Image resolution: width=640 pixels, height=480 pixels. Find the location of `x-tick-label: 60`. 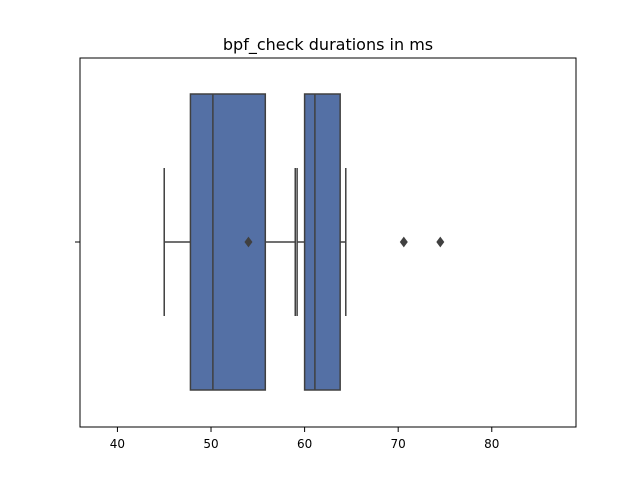

x-tick-label: 60 is located at coordinates (304, 444).